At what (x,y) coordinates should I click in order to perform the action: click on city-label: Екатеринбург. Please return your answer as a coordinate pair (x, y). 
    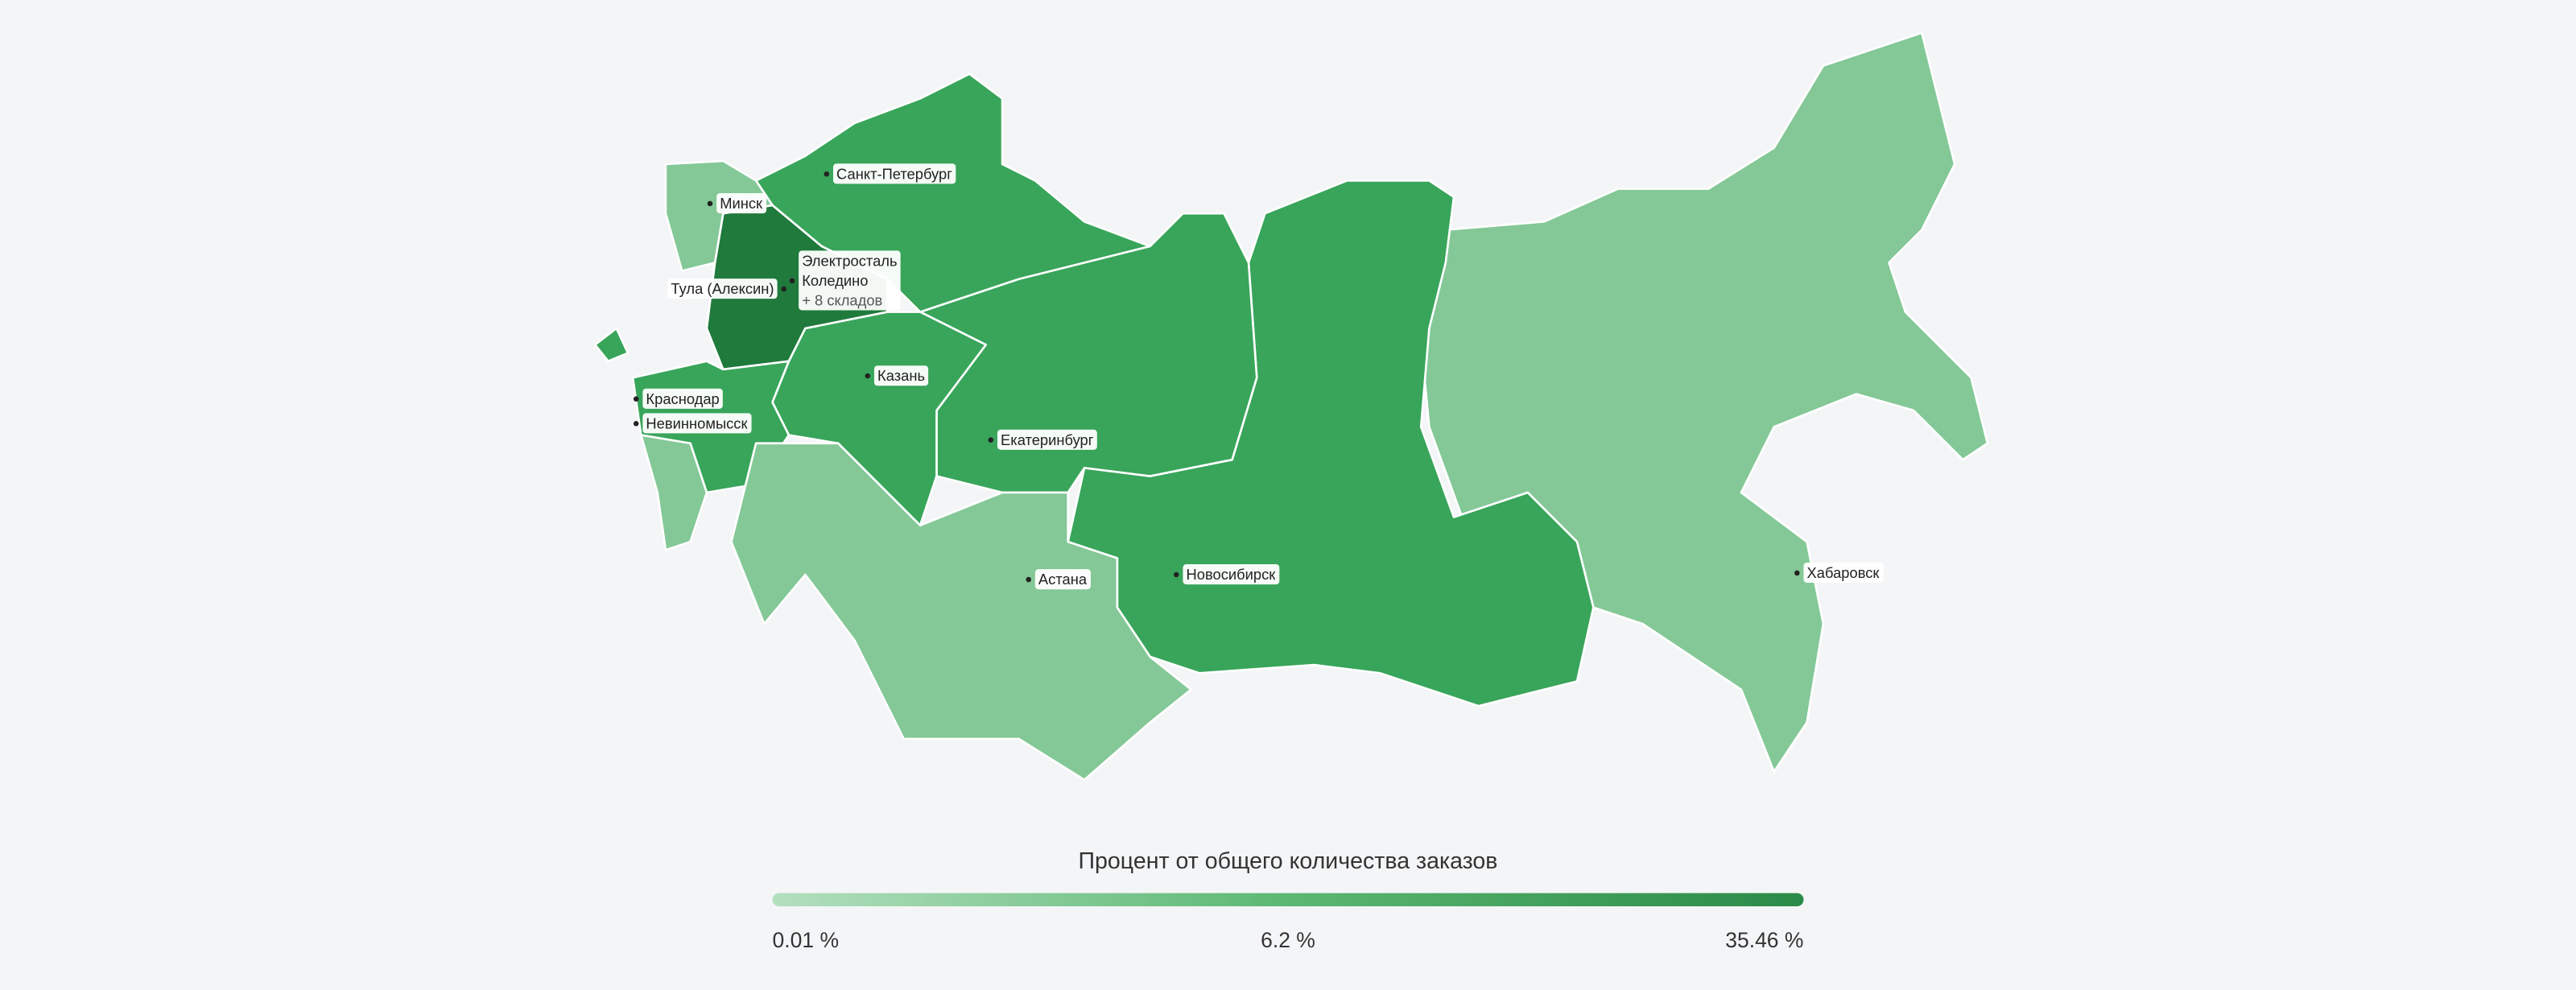
    Looking at the image, I should click on (1042, 439).